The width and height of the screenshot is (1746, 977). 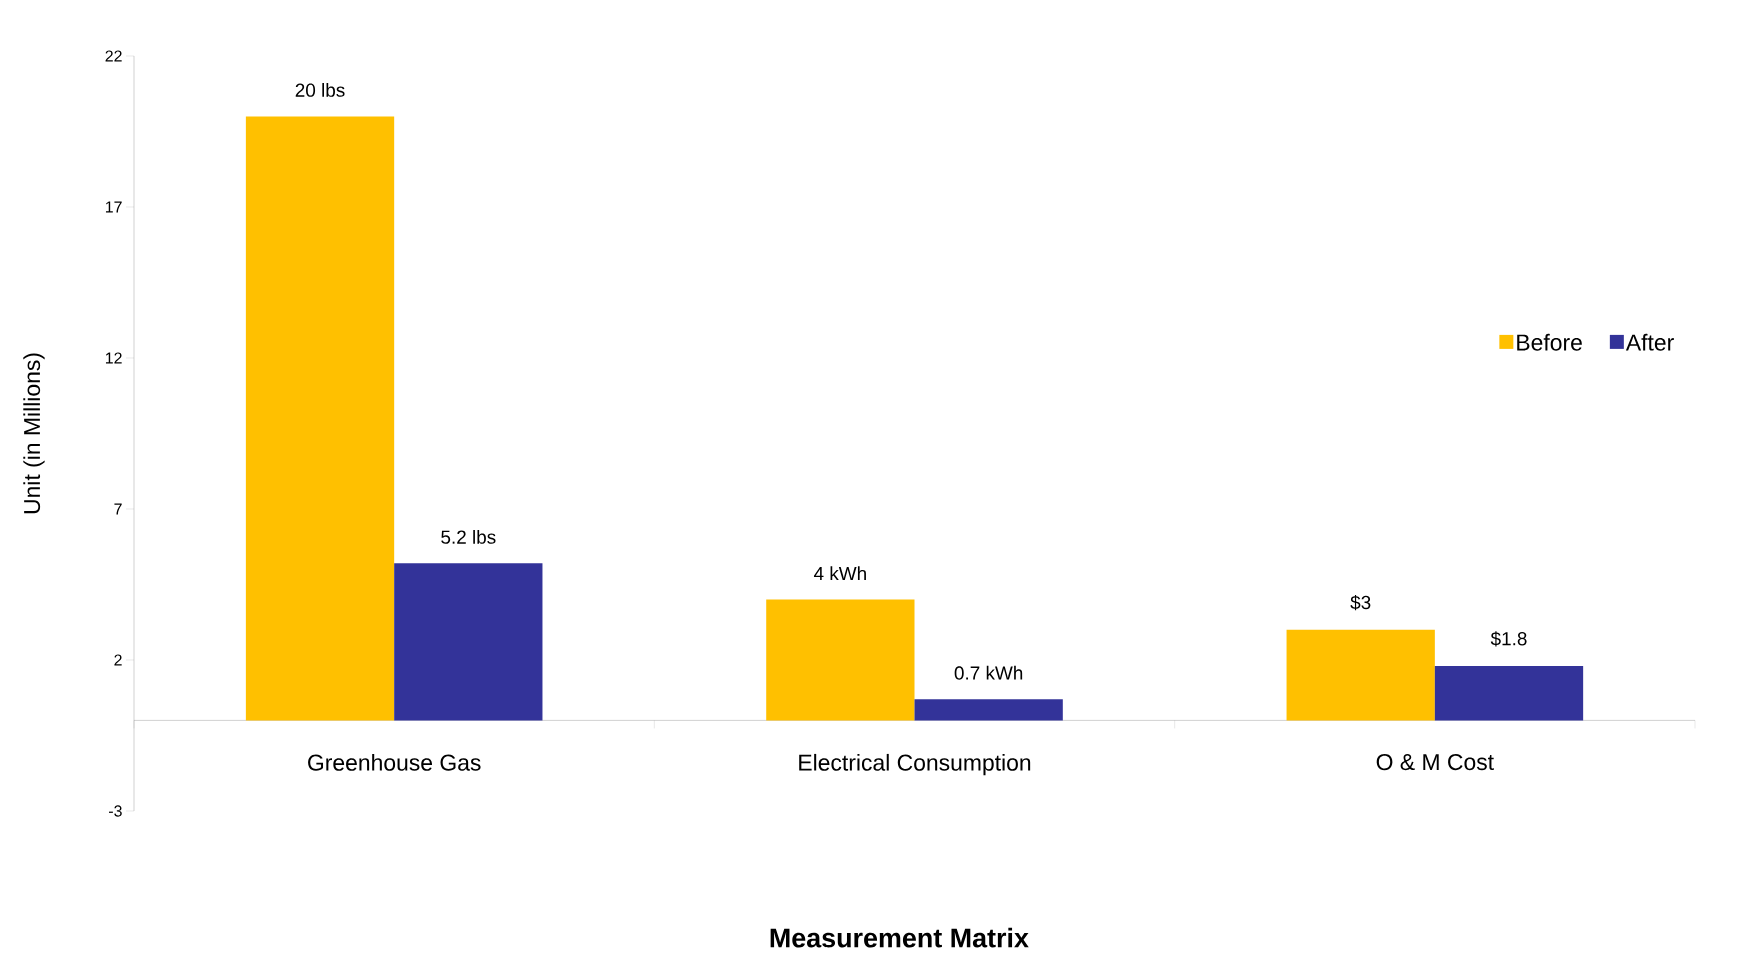 What do you see at coordinates (1649, 342) in the screenshot?
I see `legend-label: After` at bounding box center [1649, 342].